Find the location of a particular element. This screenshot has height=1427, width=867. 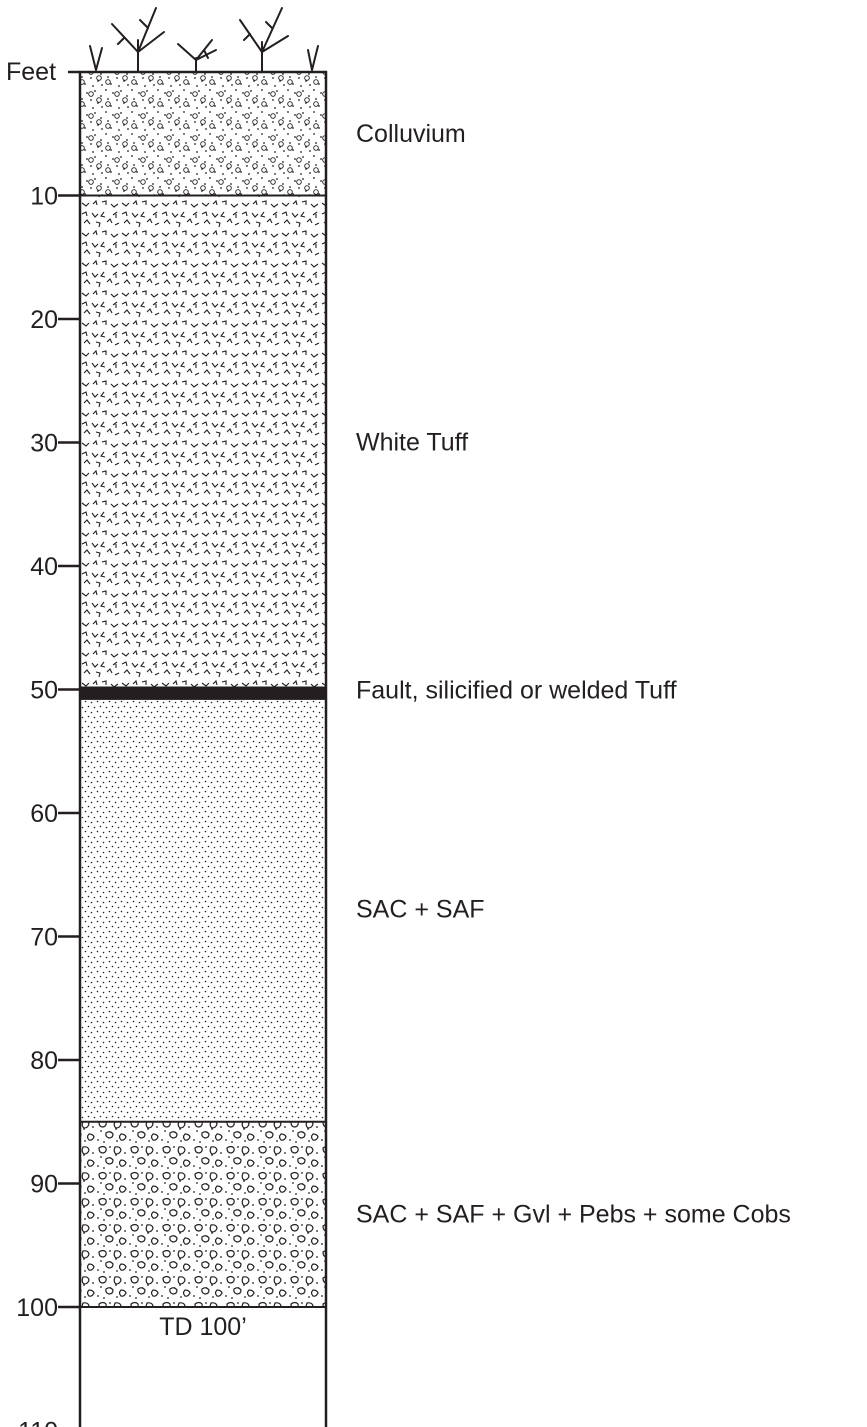

depth-tick-label-80: 80 is located at coordinates (44, 1061).